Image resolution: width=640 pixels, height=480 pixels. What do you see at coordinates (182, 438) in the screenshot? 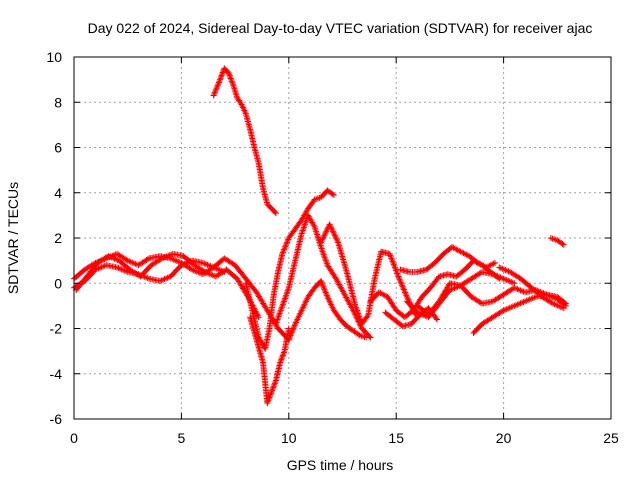
I see `x-tick-label: 5` at bounding box center [182, 438].